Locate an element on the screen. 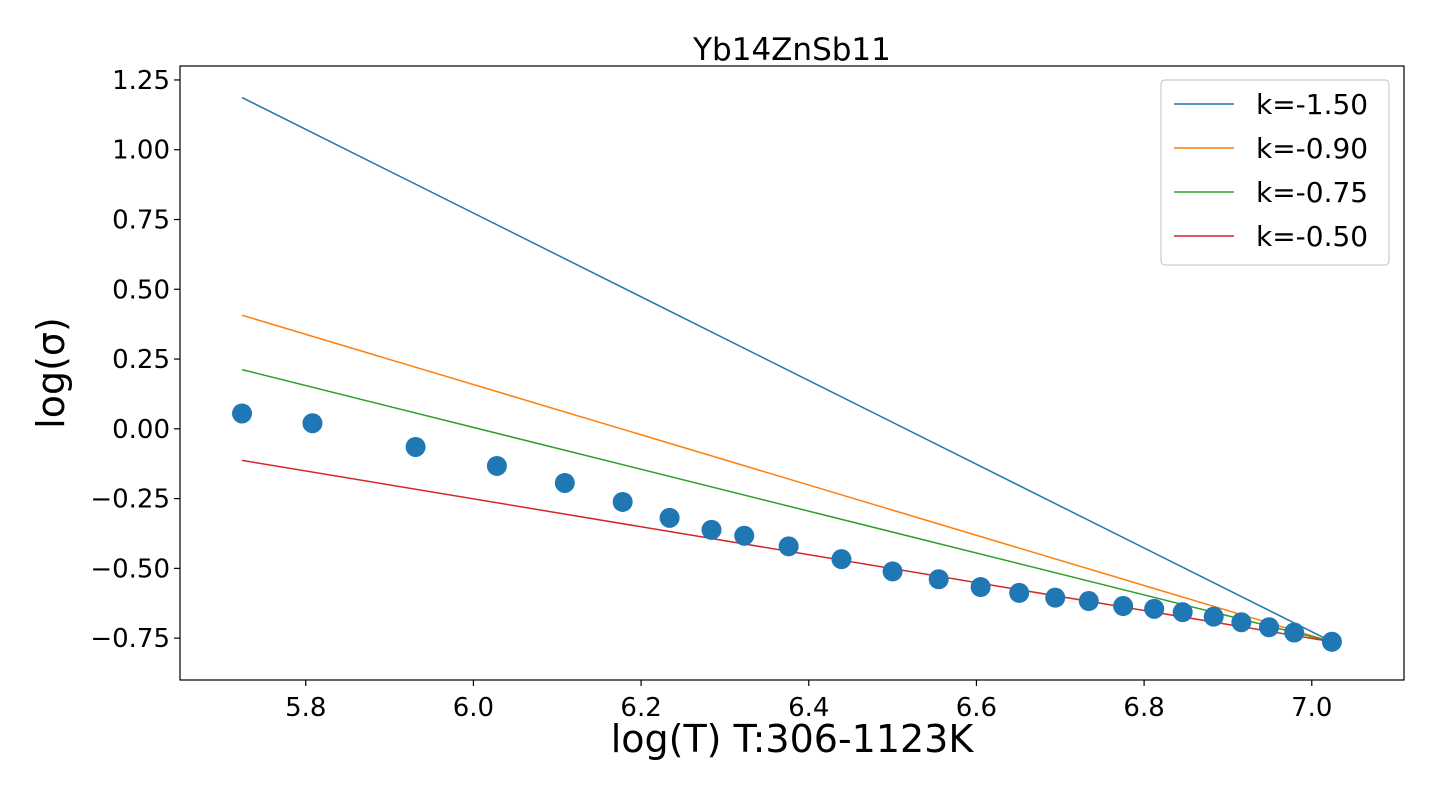 This screenshot has width=1440, height=792. x-axis-ticks: 5.8 6.0 6.2 6.4 6.6 6.8 7.0 is located at coordinates (808, 701).